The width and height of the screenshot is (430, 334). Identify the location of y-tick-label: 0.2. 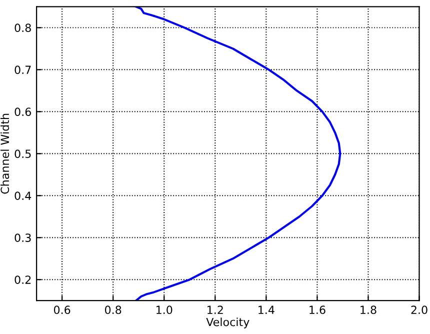
(22, 280).